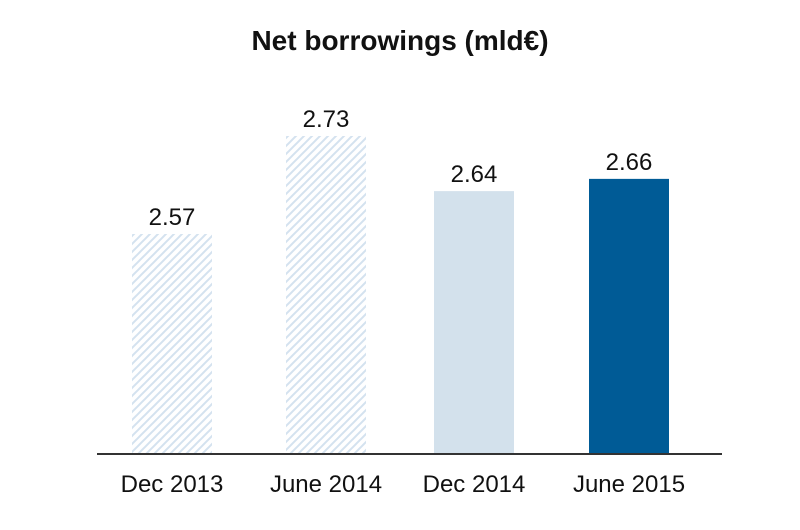 The height and width of the screenshot is (530, 800). I want to click on bar-dec-2013, so click(172, 344).